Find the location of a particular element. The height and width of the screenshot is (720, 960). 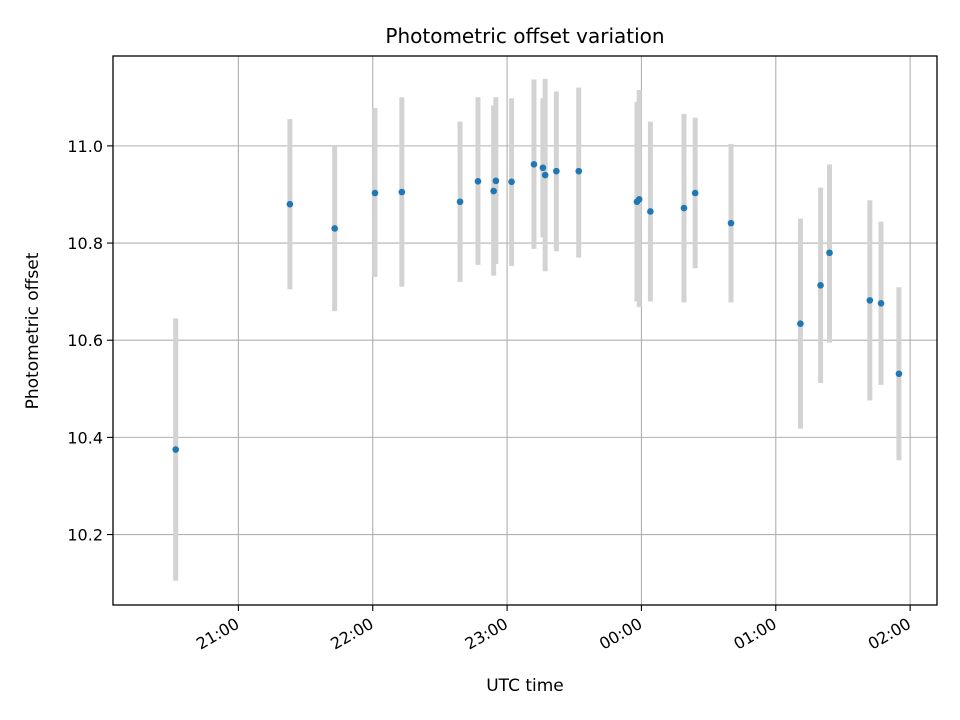

y-tick-label: 10.4 is located at coordinates (85, 437).